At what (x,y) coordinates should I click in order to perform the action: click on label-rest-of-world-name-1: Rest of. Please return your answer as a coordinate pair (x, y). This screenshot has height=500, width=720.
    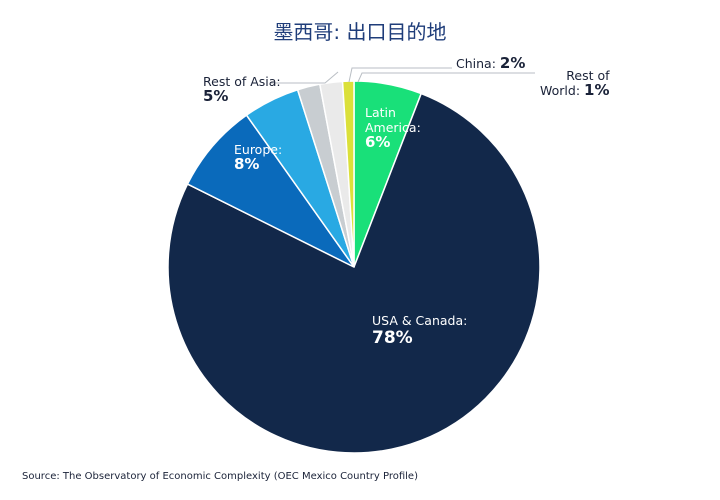
    Looking at the image, I should click on (588, 75).